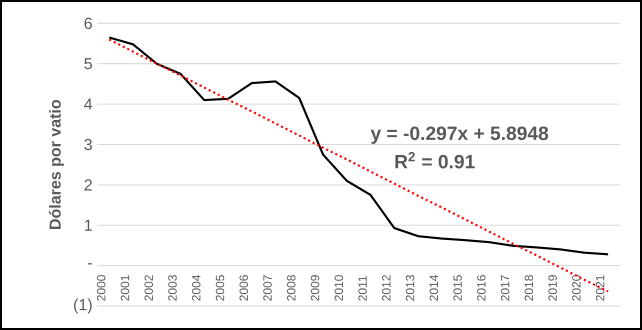  Describe the element at coordinates (459, 135) in the screenshot. I see `annotation: y = -0.297x + 5.8948` at that location.